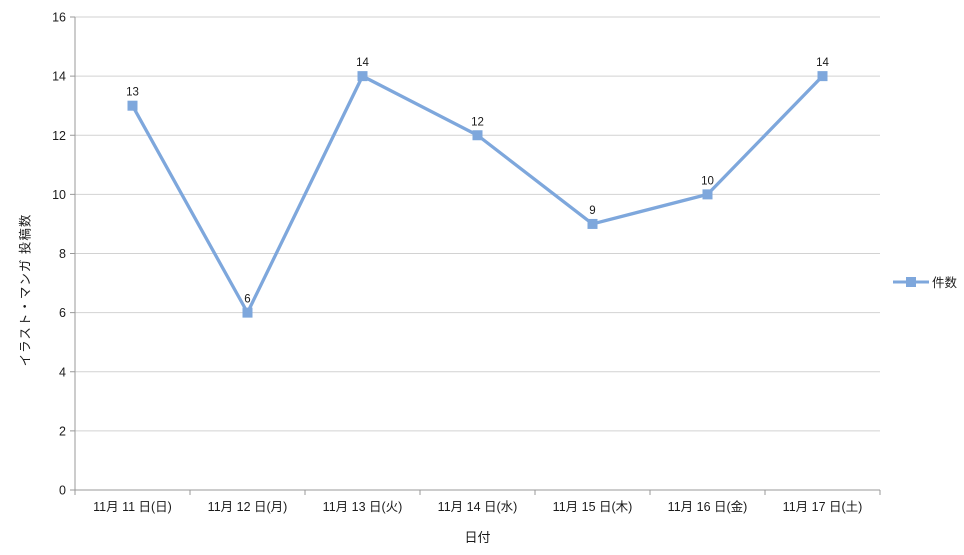 This screenshot has height=555, width=964. I want to click on x-axis-title: 日付, so click(477, 537).